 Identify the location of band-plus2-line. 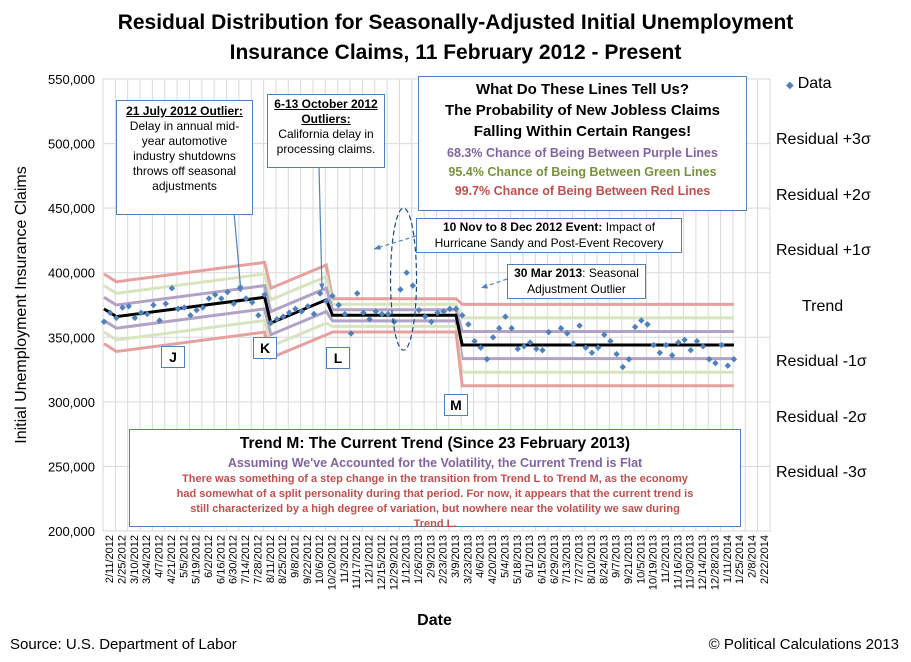
(418, 296).